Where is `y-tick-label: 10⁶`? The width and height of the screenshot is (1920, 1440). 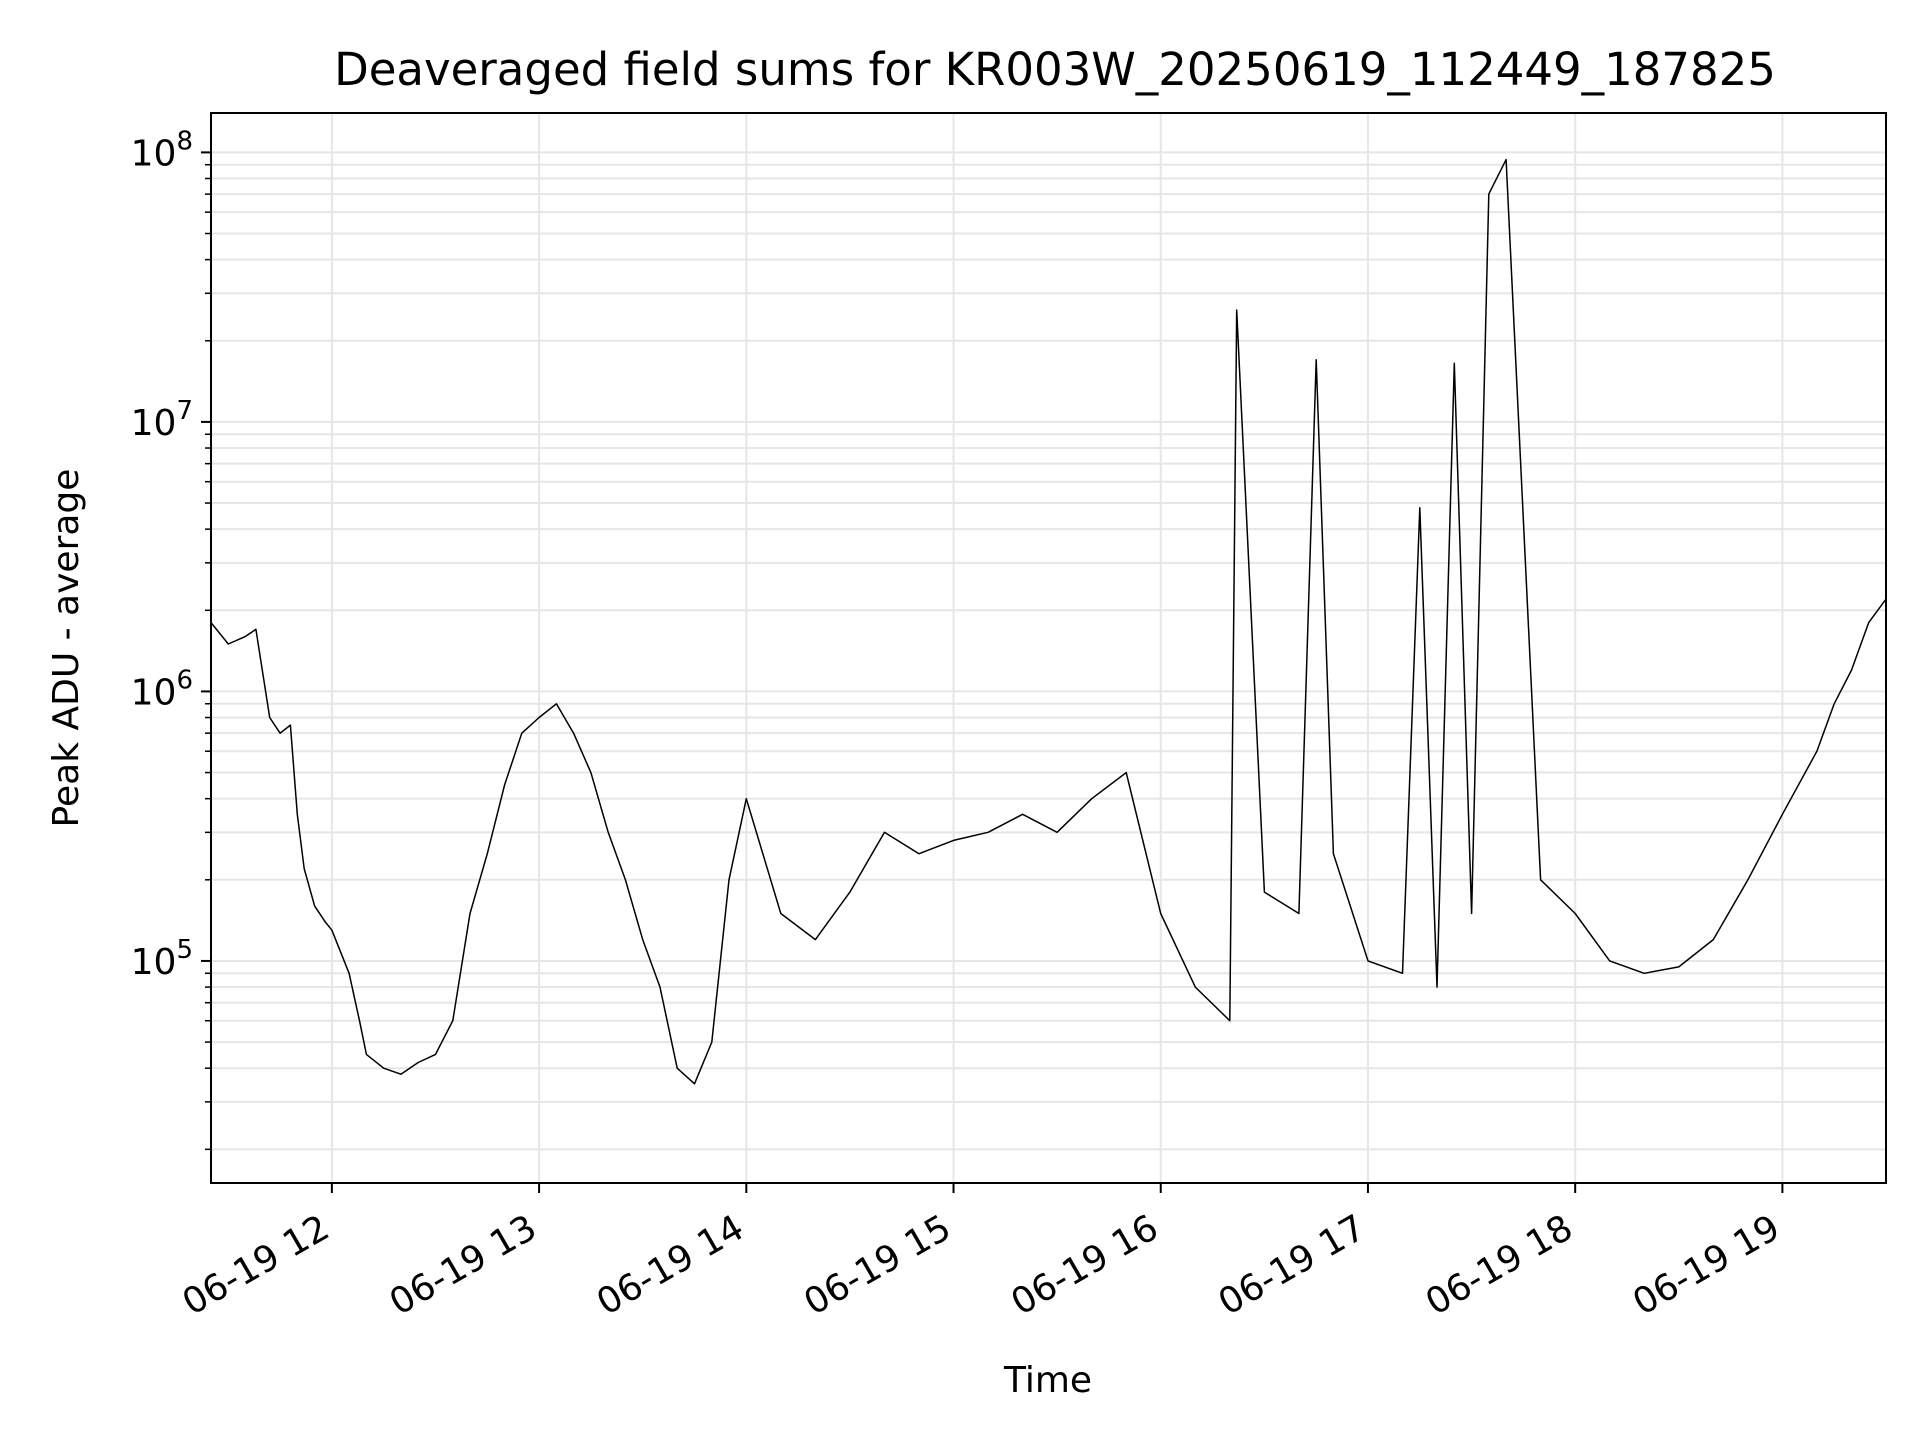 y-tick-label: 10⁶ is located at coordinates (162, 689).